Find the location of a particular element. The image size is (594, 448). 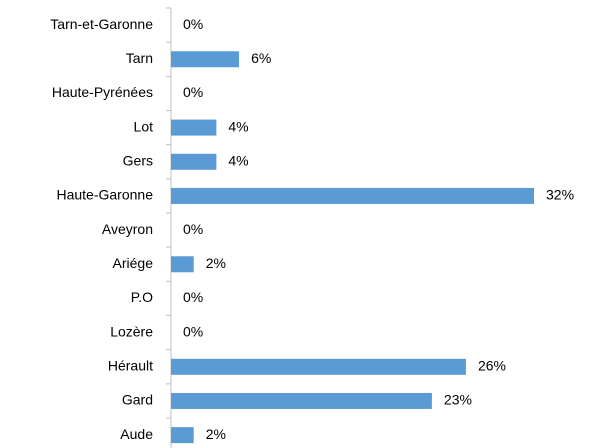

category-label: Aveyron is located at coordinates (127, 229).